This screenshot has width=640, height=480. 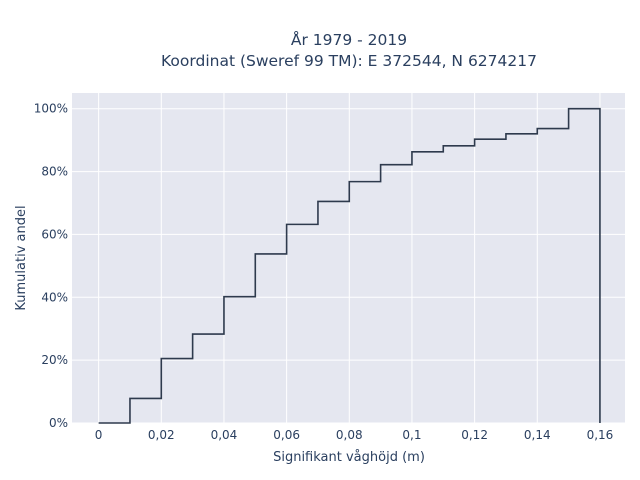 What do you see at coordinates (537, 435) in the screenshot?
I see `x-tick-label: 0,14` at bounding box center [537, 435].